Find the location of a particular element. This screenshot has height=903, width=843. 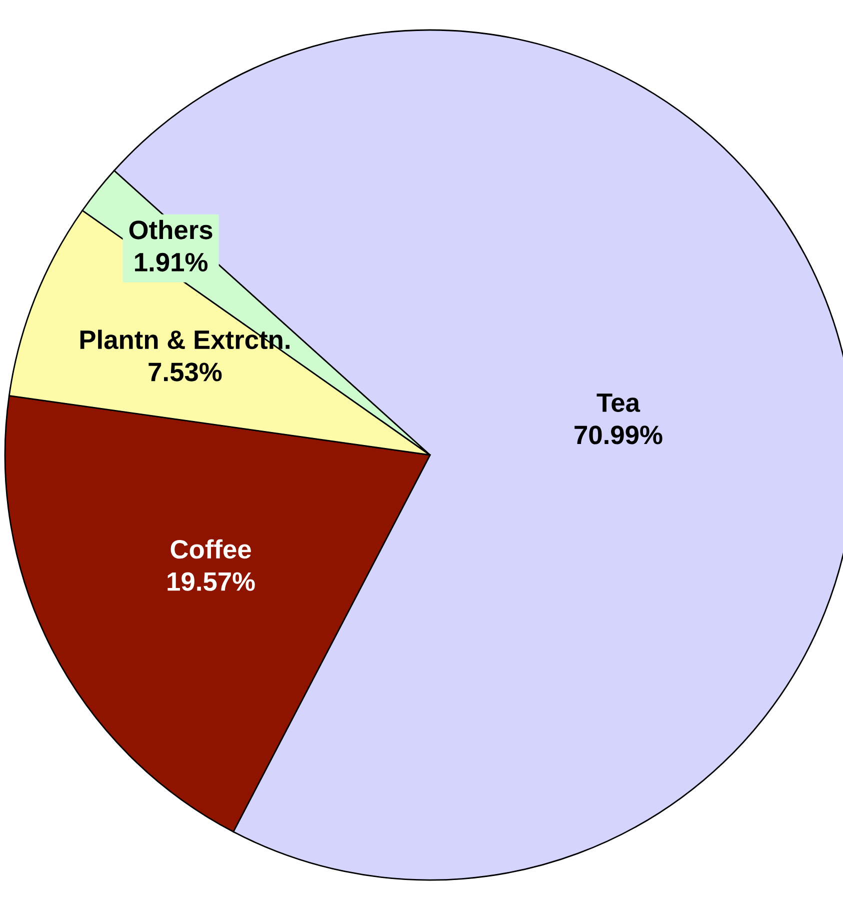

slice-label: Coffee is located at coordinates (210, 549).